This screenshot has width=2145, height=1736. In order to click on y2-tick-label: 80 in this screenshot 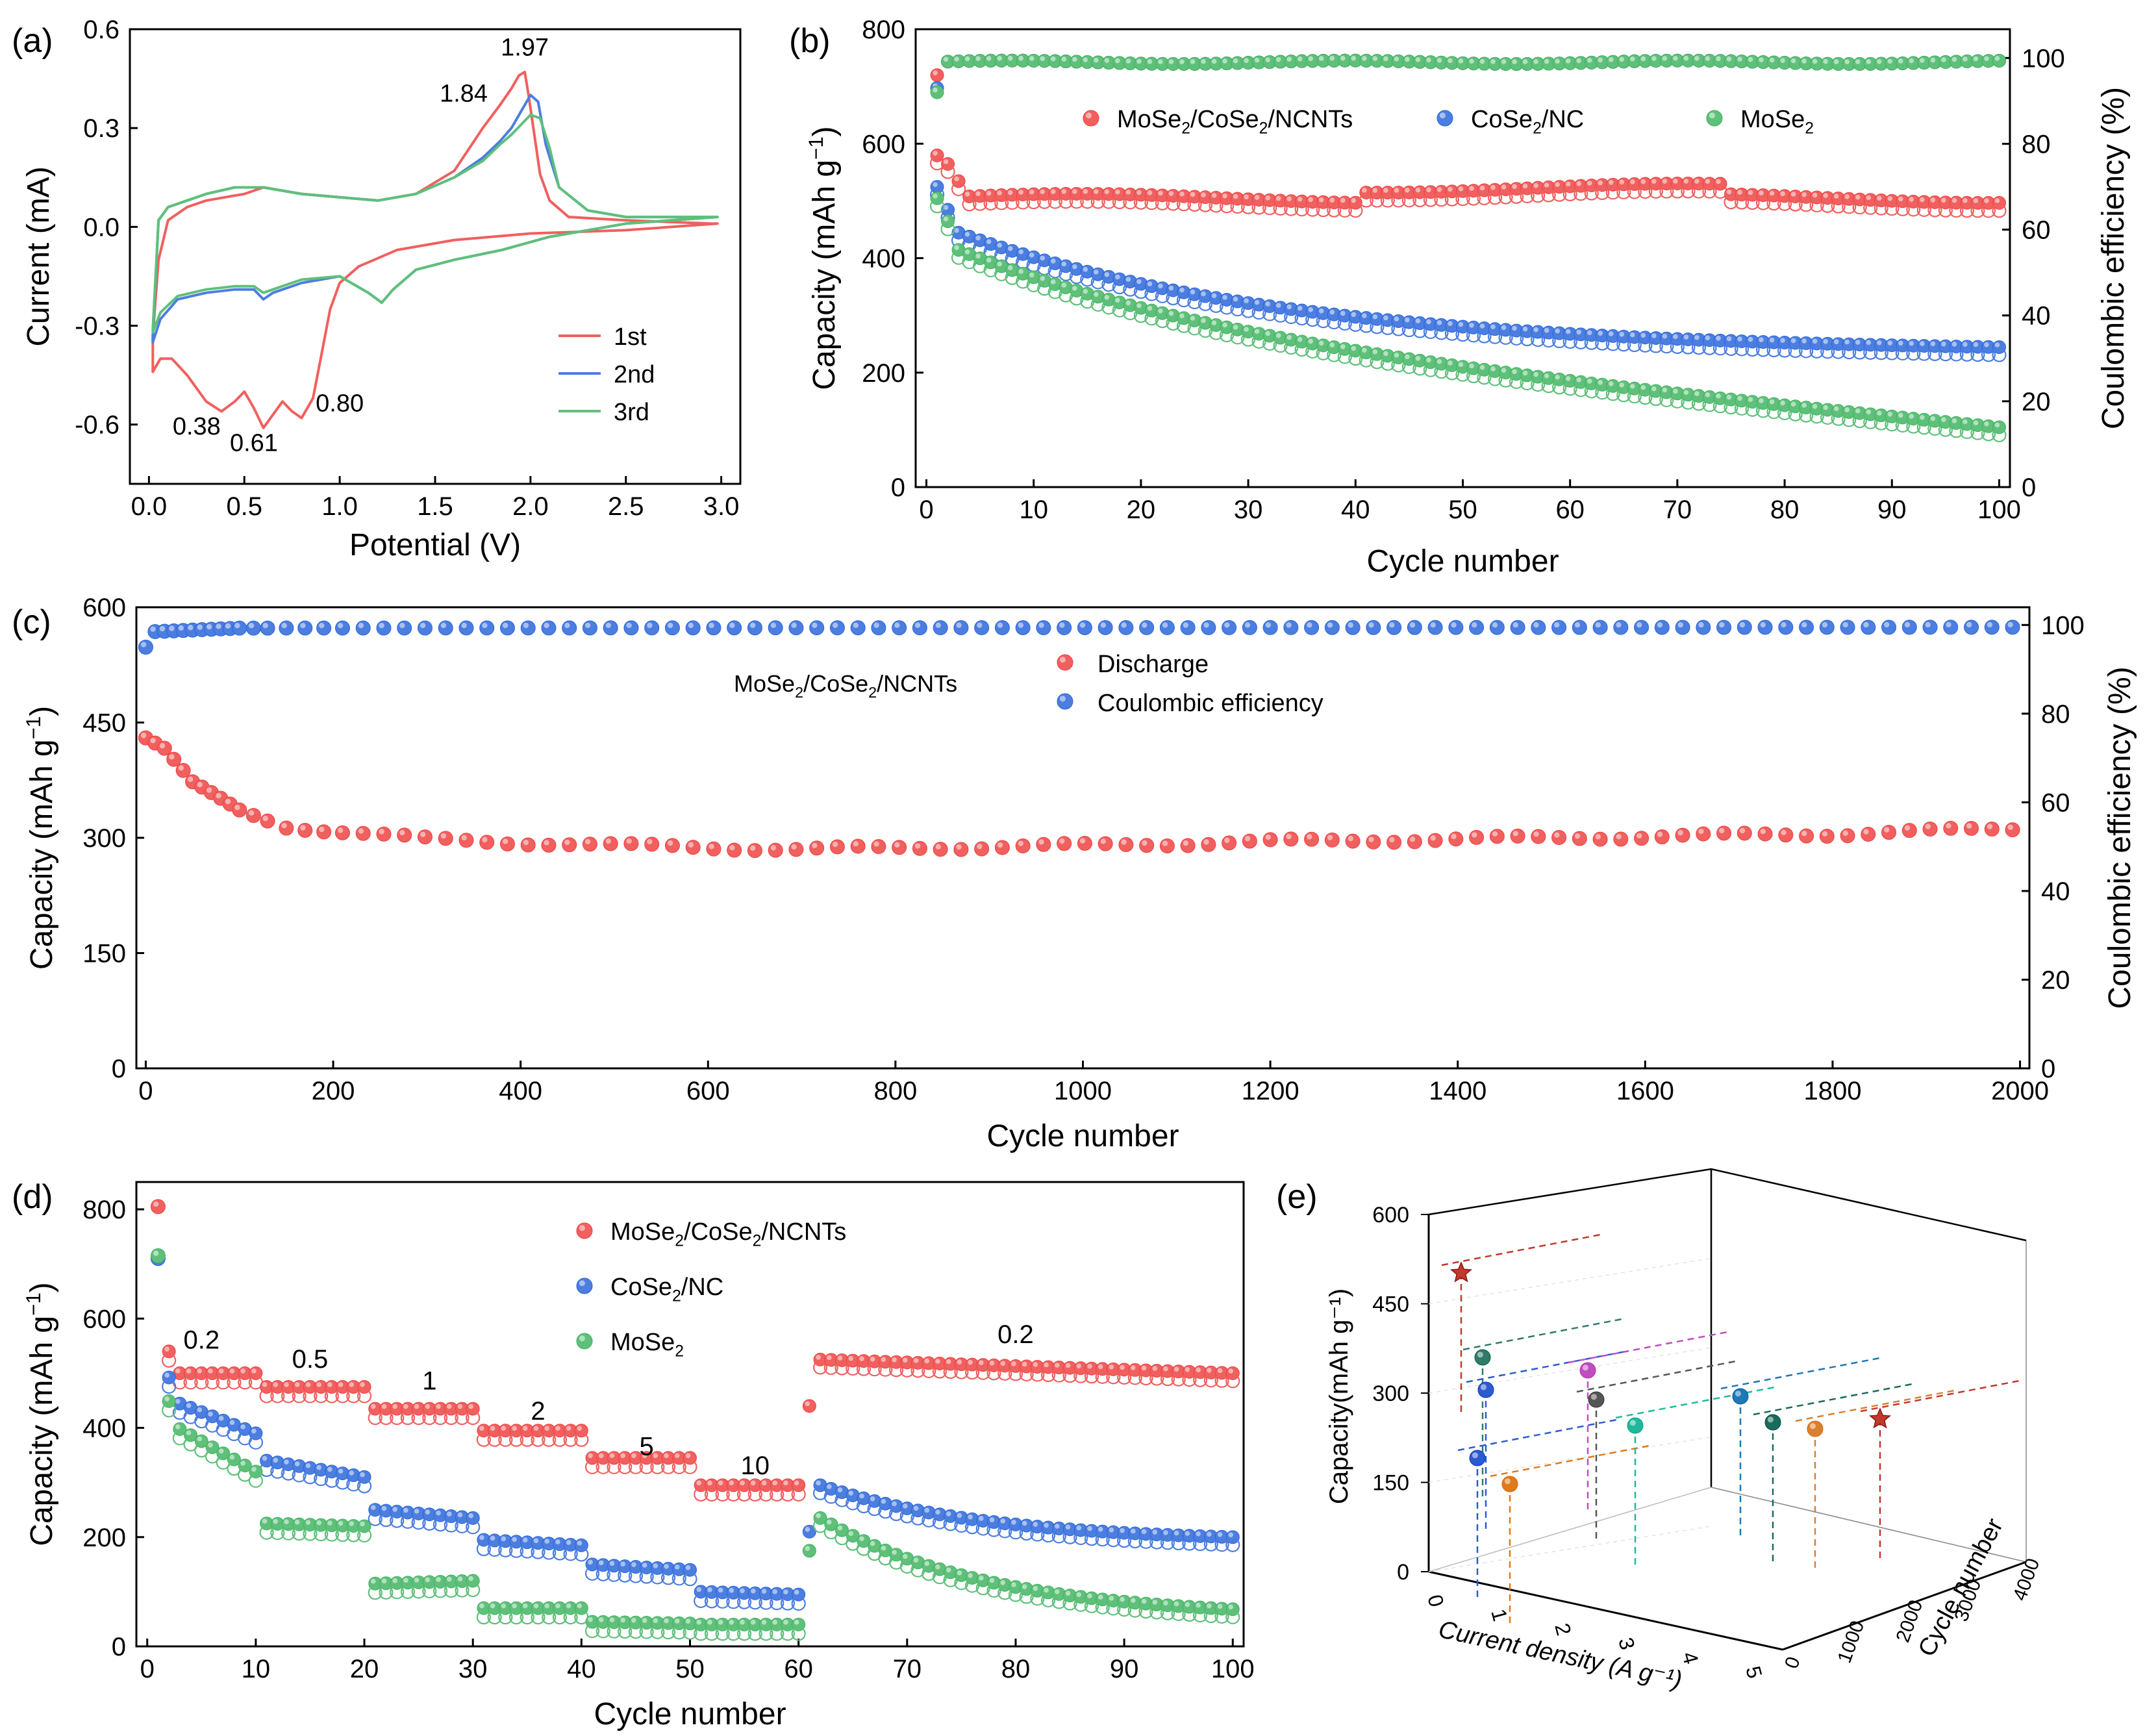, I will do `click(2055, 715)`.